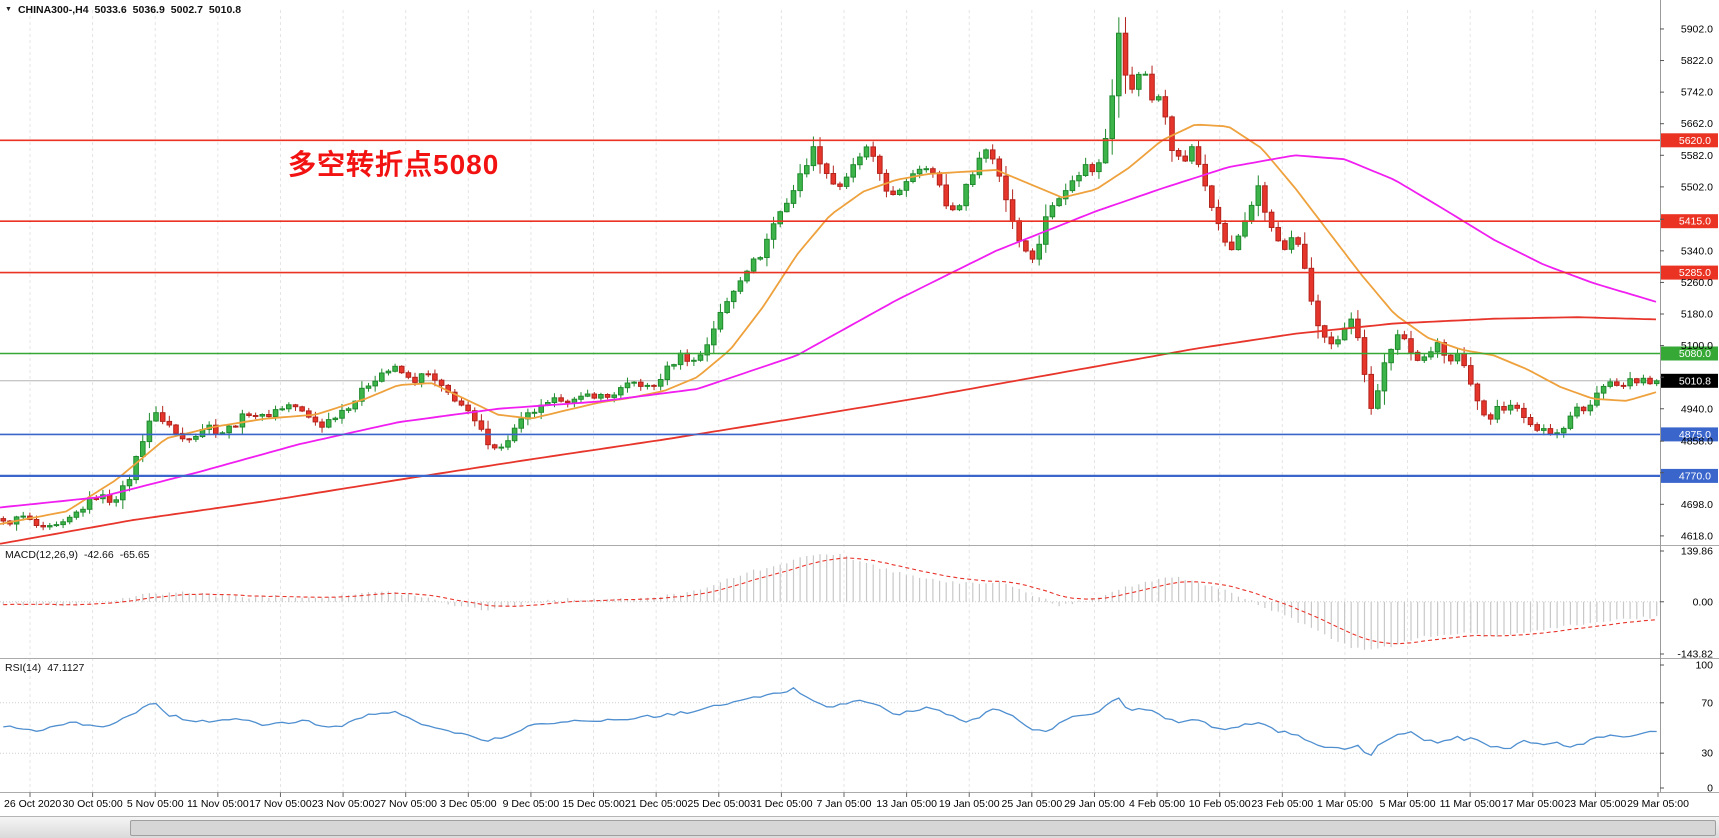 The image size is (1719, 838). I want to click on rsi-line, so click(830, 721).